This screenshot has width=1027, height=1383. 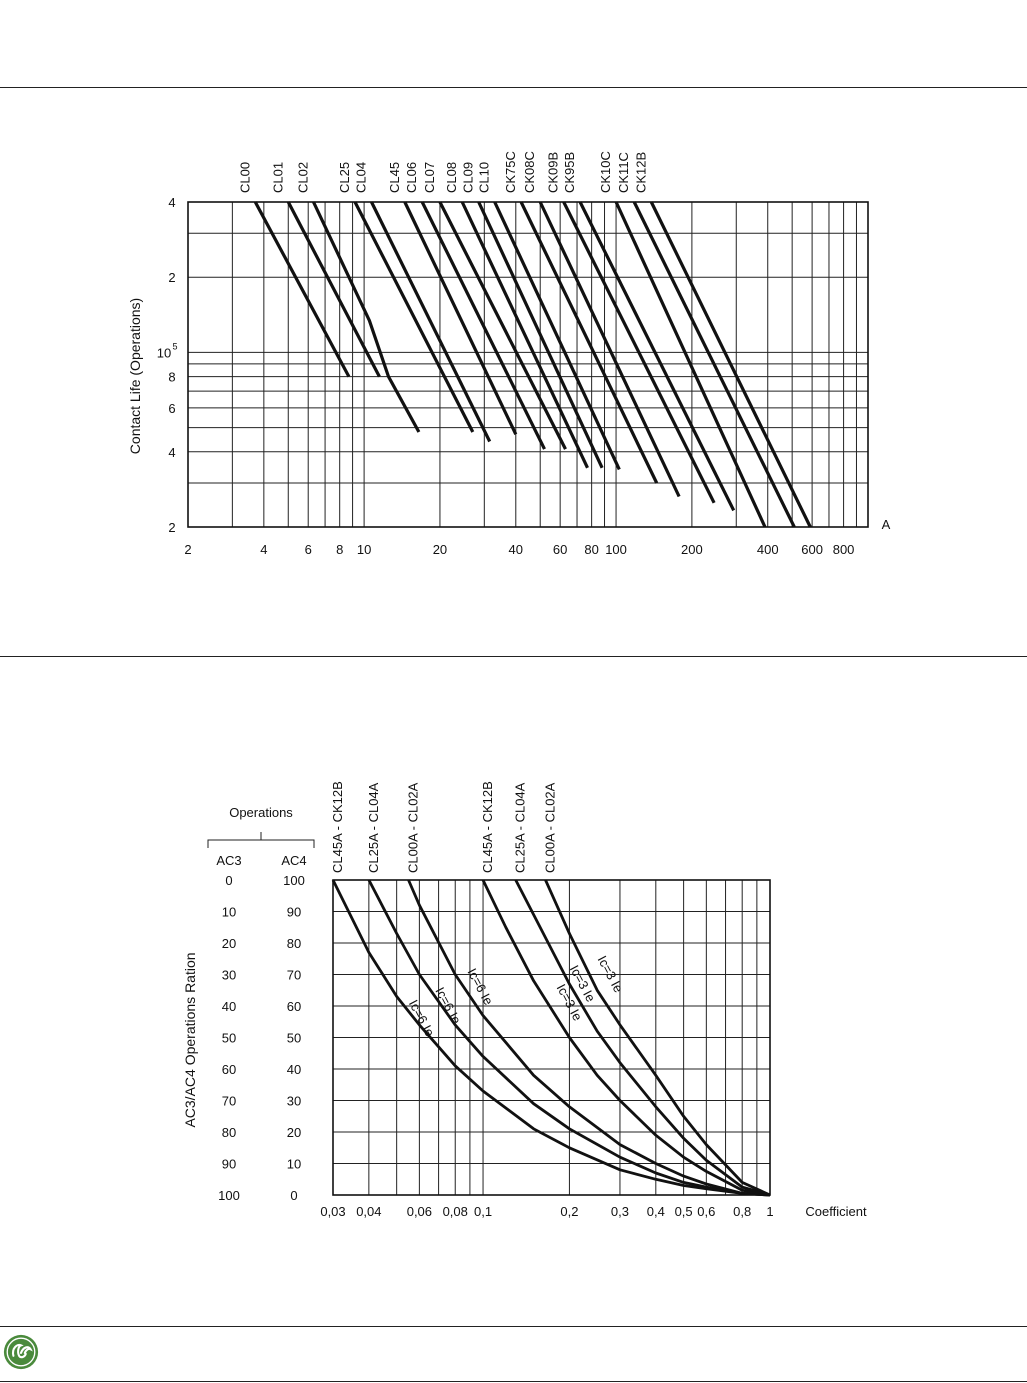 I want to click on plot-frame, so click(x=551, y=1037).